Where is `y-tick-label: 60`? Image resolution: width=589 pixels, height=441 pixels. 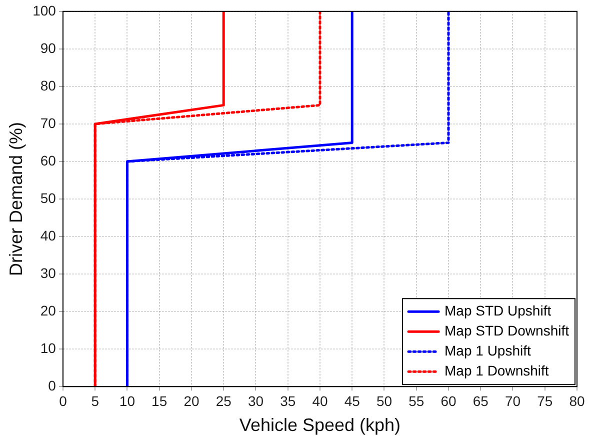 y-tick-label: 60 is located at coordinates (48, 160).